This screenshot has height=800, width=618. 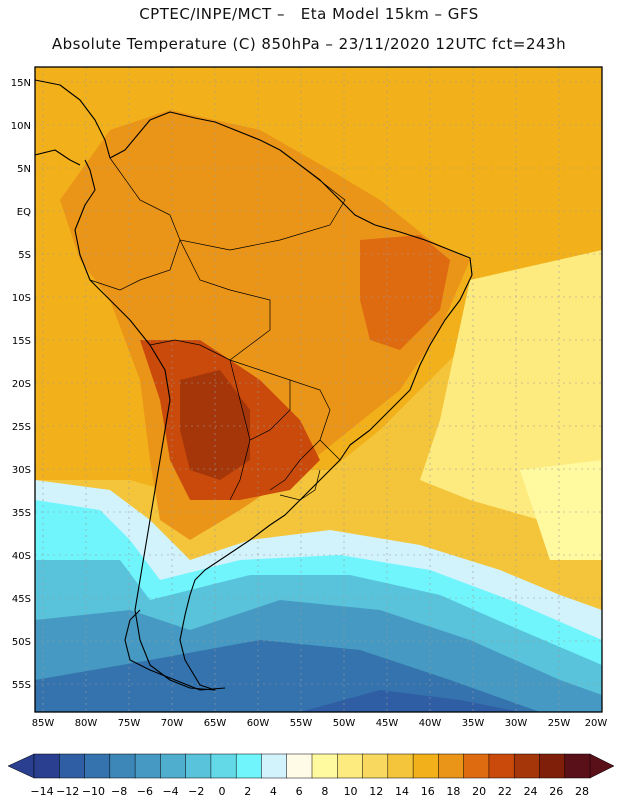 I want to click on lat-label: 55S, so click(x=21, y=685).